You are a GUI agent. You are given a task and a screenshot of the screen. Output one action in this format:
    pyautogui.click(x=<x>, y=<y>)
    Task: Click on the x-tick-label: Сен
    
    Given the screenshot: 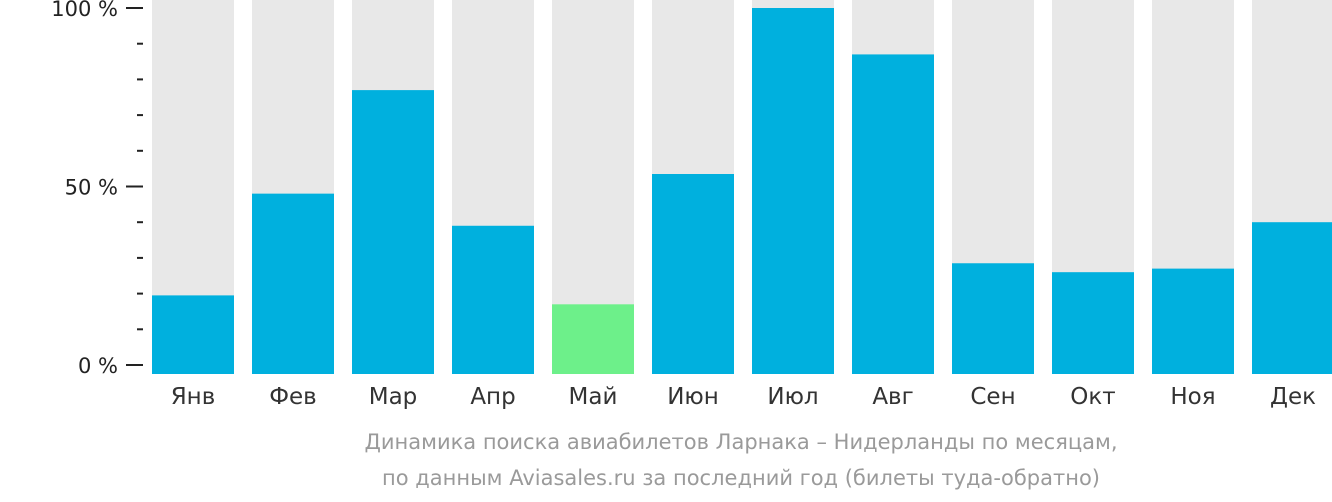 What is the action you would take?
    pyautogui.click(x=992, y=397)
    